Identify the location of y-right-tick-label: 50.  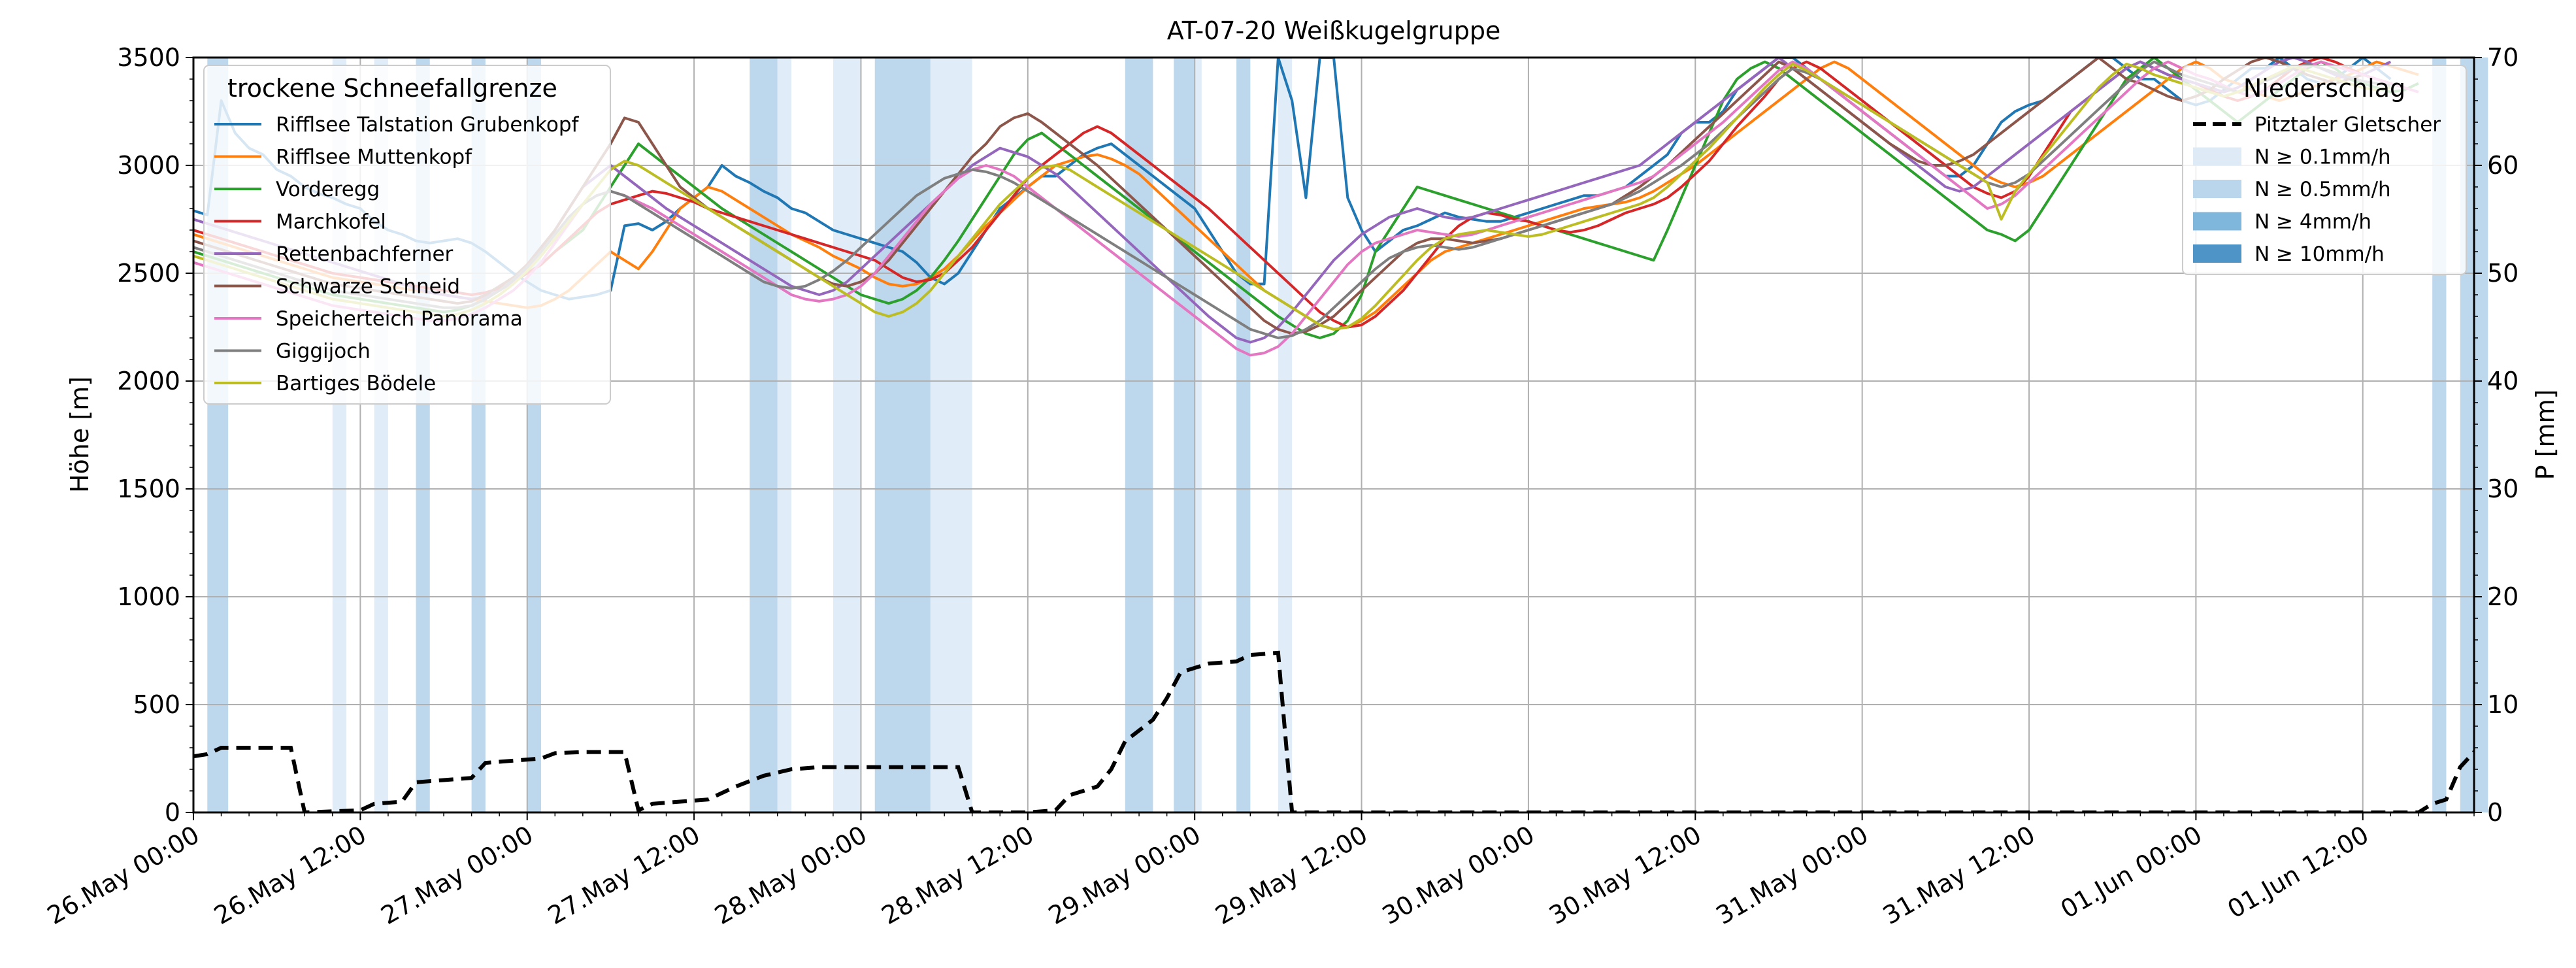
(2502, 273).